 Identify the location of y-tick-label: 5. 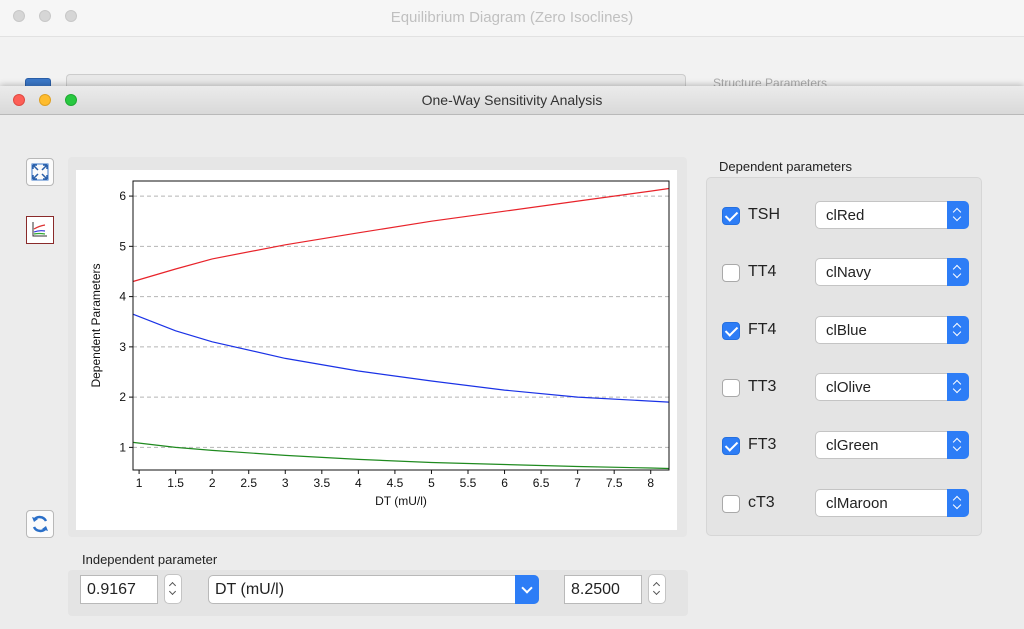
(122, 246).